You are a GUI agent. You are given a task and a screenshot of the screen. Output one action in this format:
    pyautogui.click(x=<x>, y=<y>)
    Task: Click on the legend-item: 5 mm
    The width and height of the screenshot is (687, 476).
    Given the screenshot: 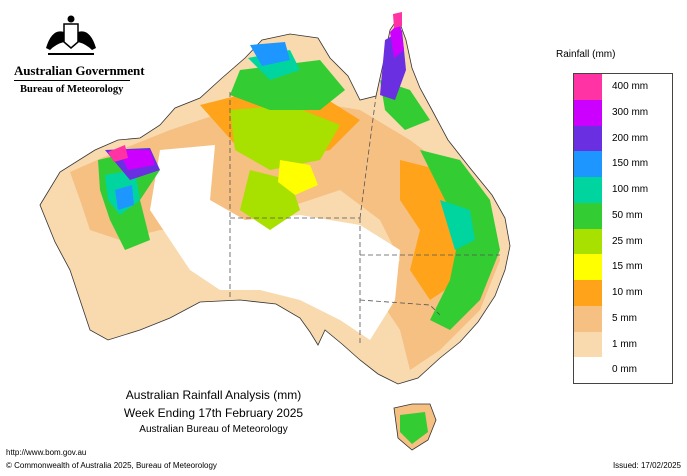 What is the action you would take?
    pyautogui.click(x=623, y=318)
    